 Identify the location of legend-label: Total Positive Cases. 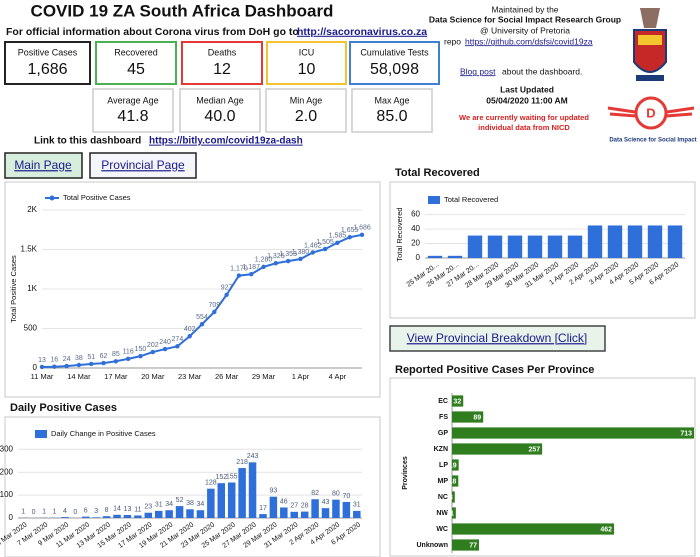
(97, 197).